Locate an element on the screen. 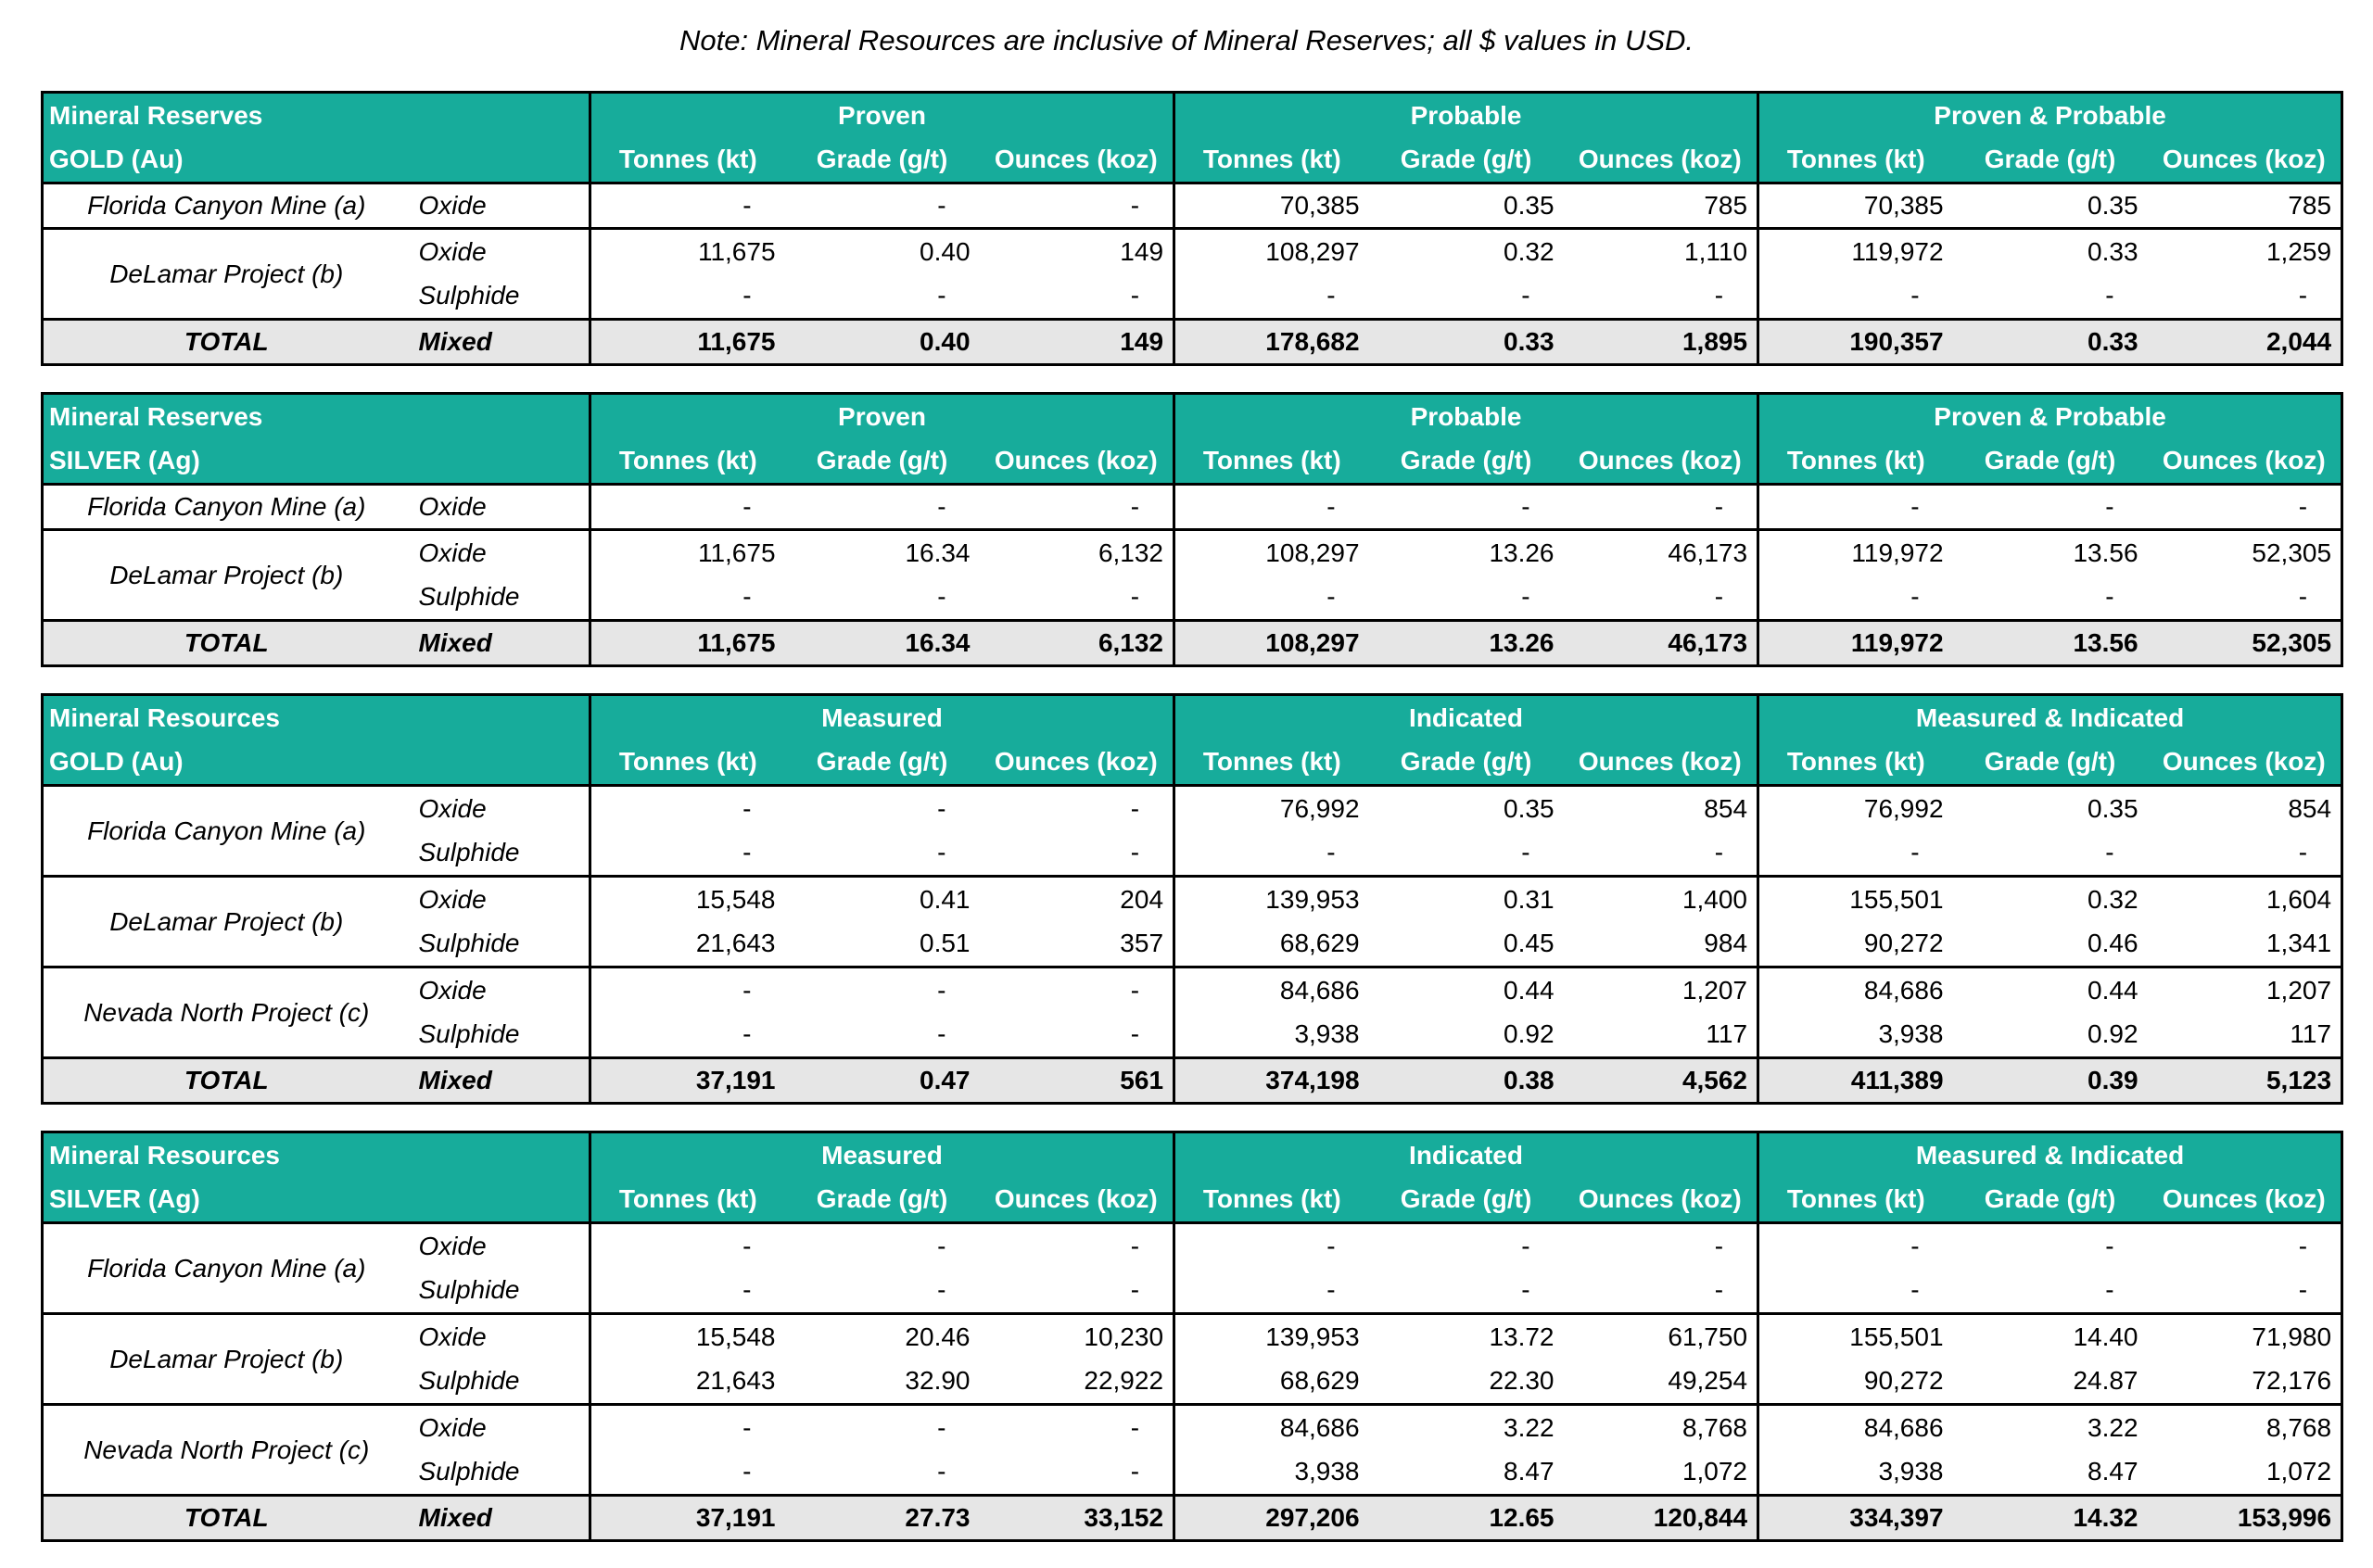 Image resolution: width=2373 pixels, height=1568 pixels. value-cell: 561 is located at coordinates (1078, 1080).